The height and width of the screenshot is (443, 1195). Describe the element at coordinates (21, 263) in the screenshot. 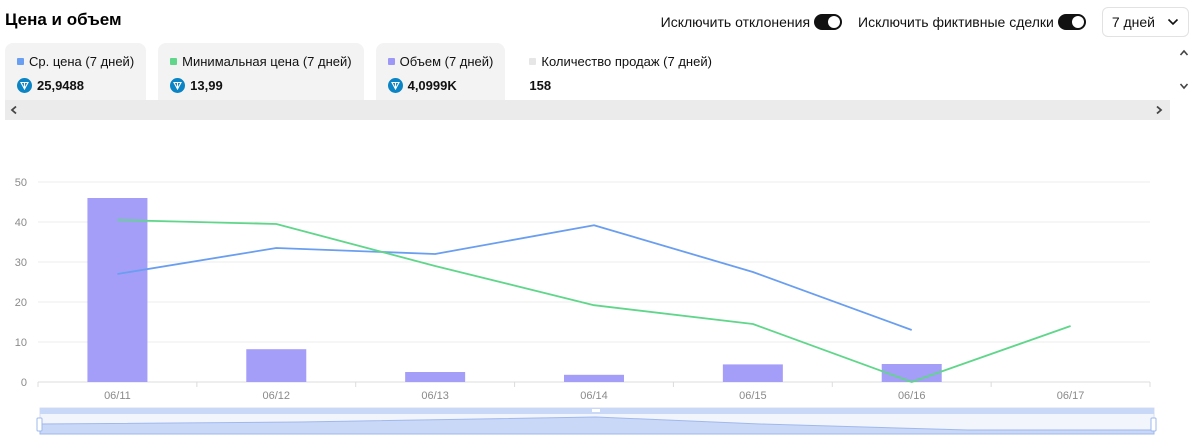

I see `y-tick-label: 30` at that location.